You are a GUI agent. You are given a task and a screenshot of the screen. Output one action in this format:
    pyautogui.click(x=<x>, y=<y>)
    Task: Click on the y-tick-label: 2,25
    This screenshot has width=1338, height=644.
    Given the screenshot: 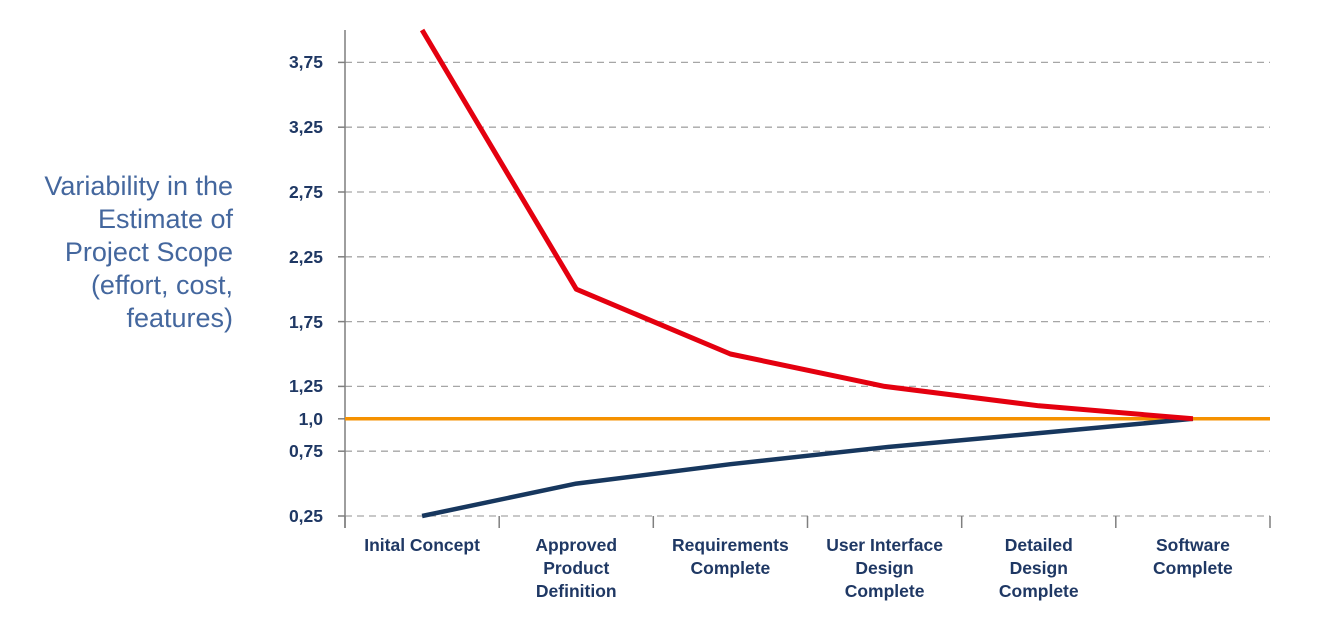 What is the action you would take?
    pyautogui.click(x=305, y=256)
    